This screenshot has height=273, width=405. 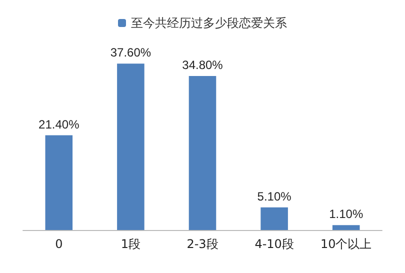 What do you see at coordinates (59, 124) in the screenshot?
I see `data-label: 21.40%` at bounding box center [59, 124].